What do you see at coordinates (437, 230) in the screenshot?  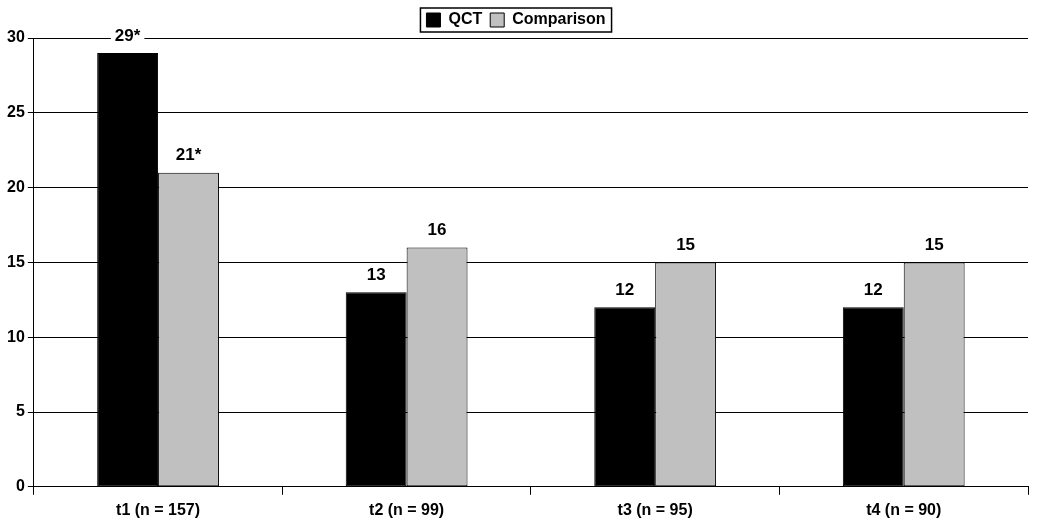 I see `data-label: 16` at bounding box center [437, 230].